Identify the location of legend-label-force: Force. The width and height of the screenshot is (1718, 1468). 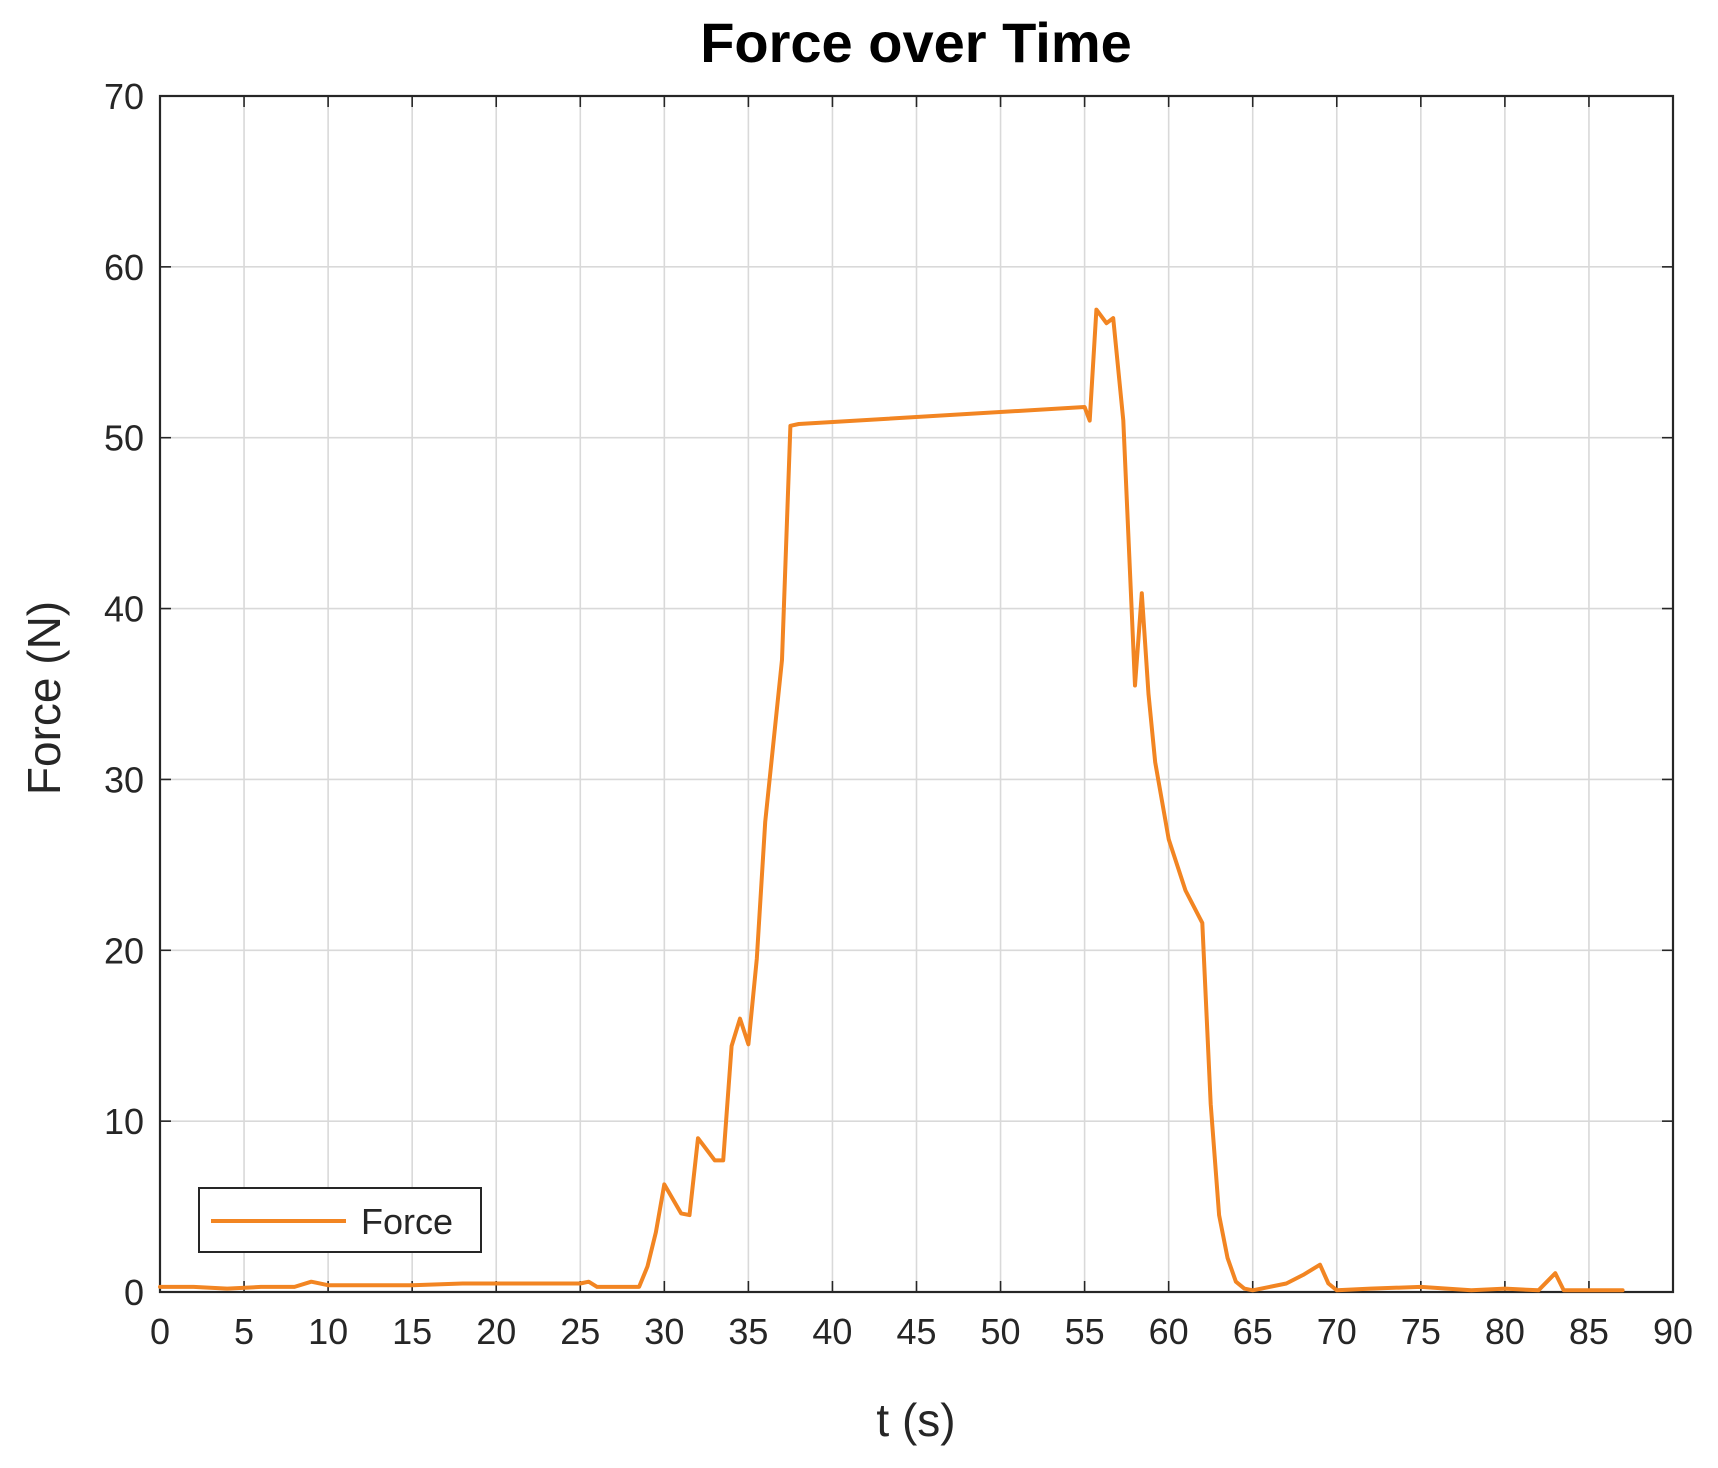
(407, 1221).